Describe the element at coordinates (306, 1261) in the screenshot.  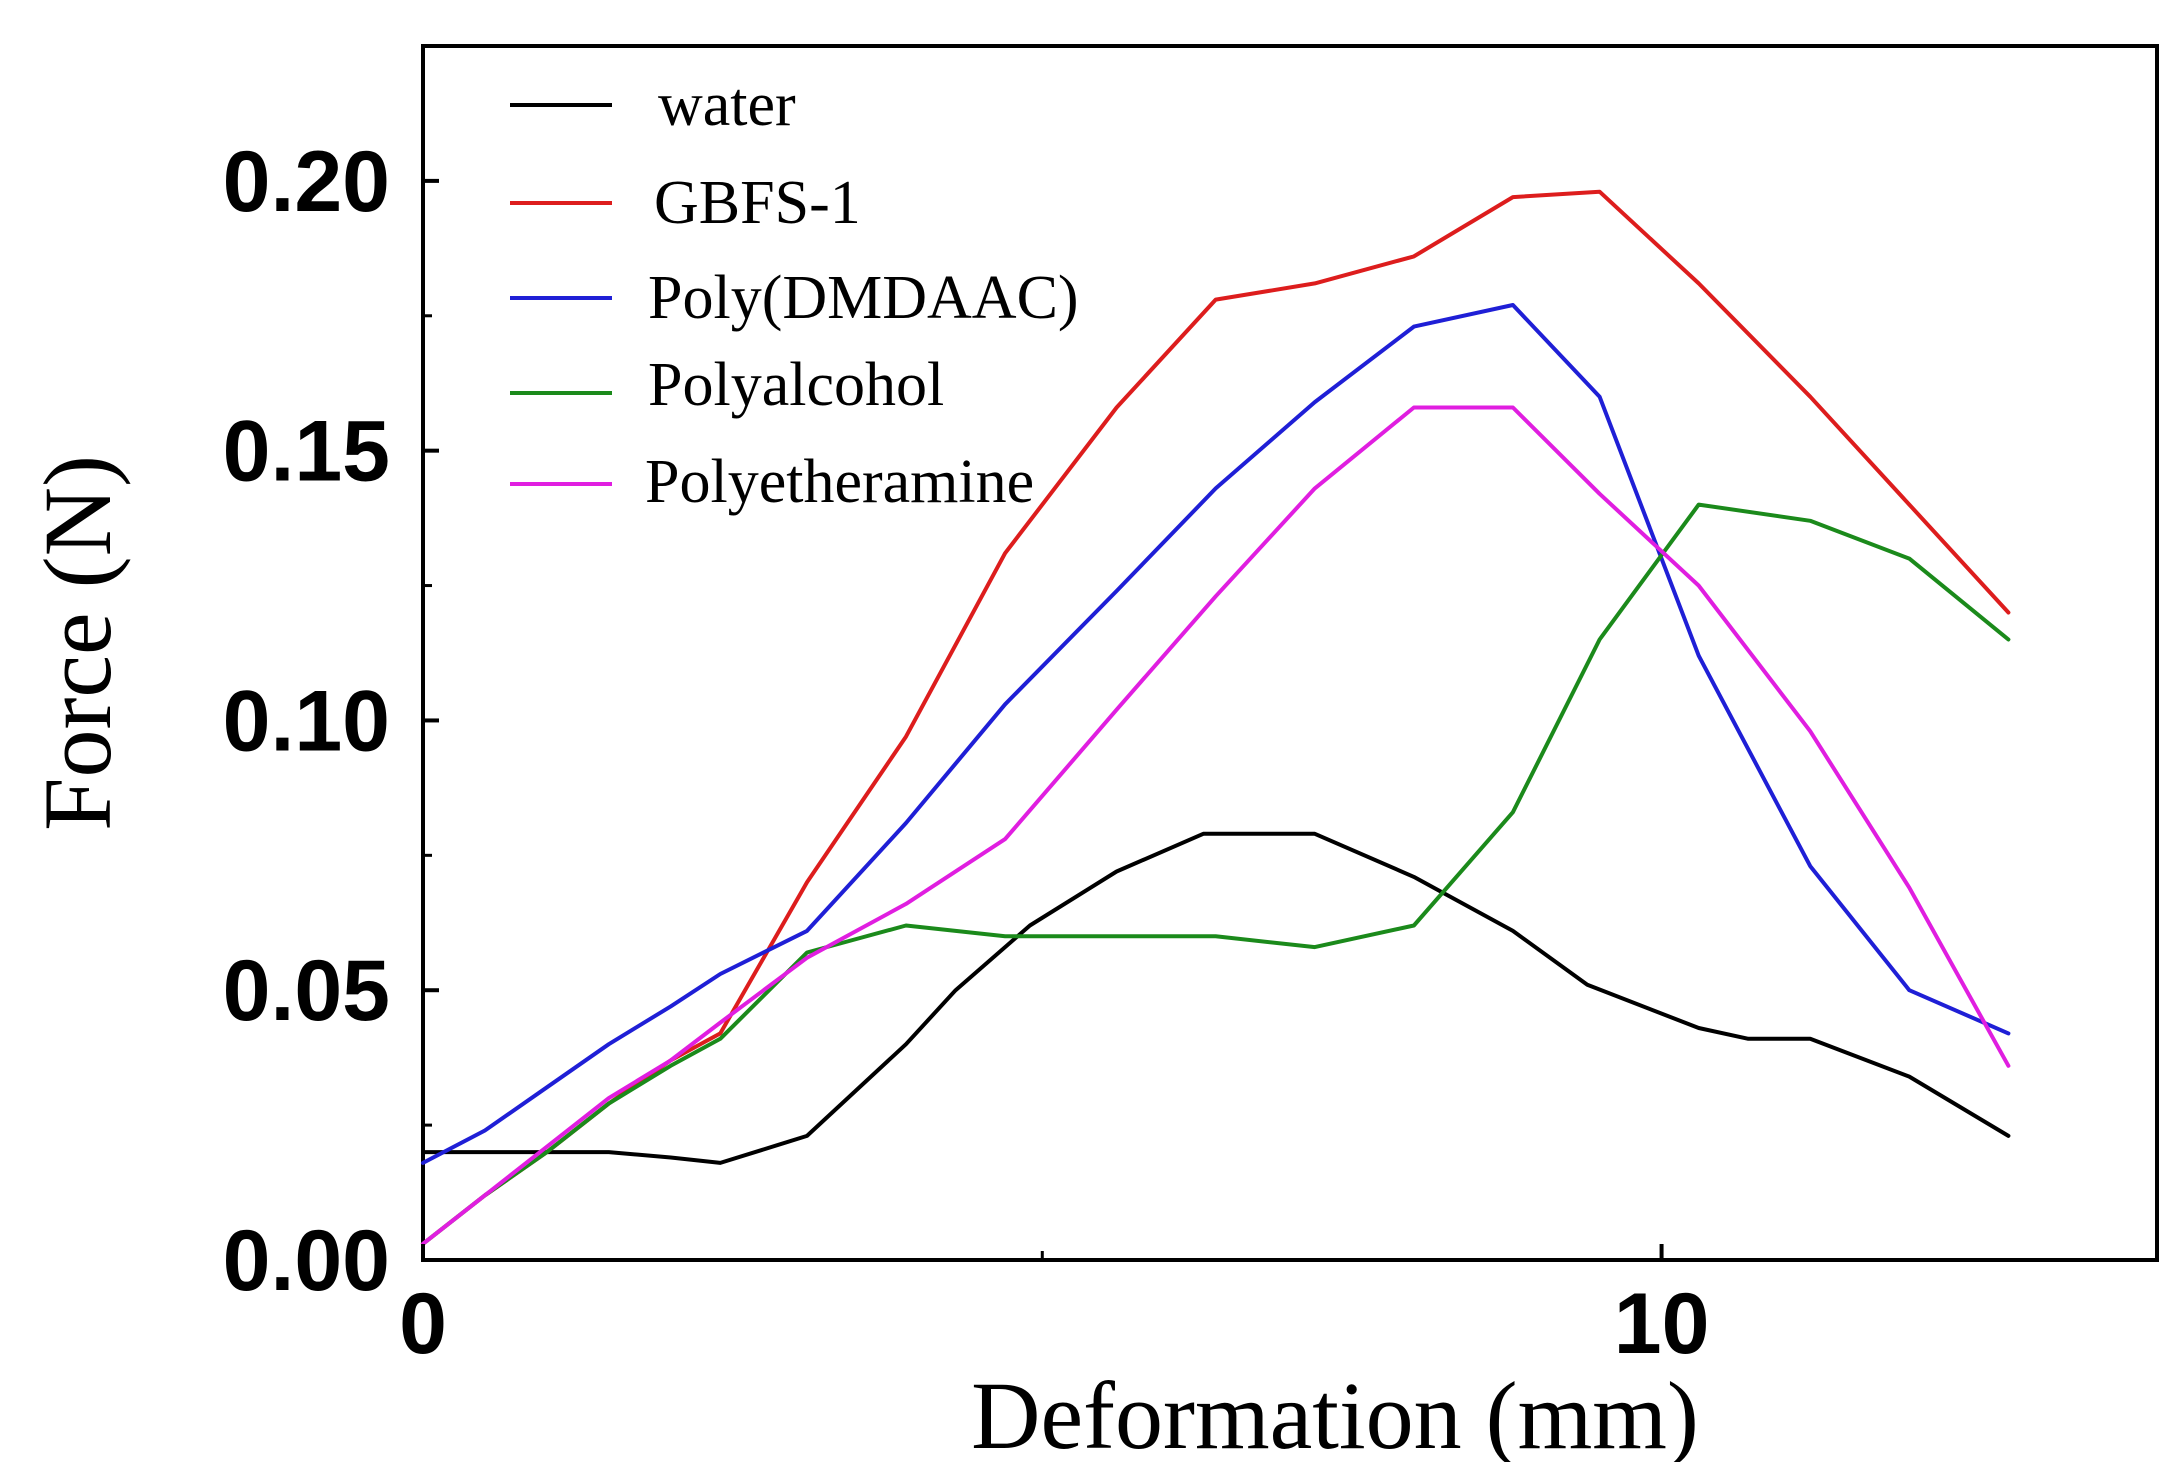
I see `y-tick-label: 0.00` at that location.